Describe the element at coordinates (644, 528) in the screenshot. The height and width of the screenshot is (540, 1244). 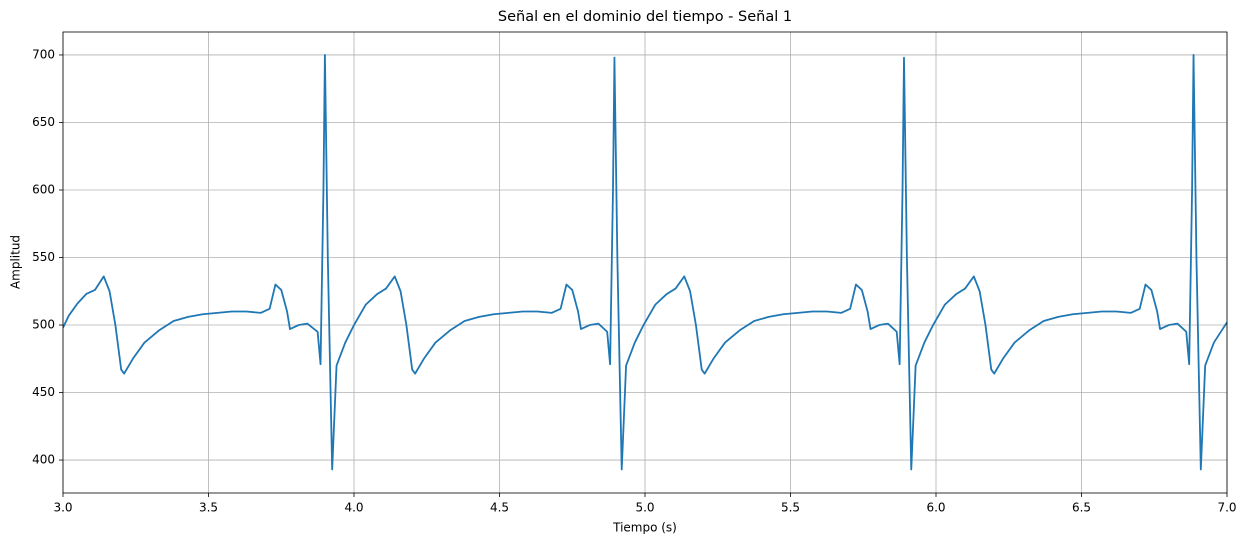
I see `x-axis-label: Tiempo (s)` at that location.